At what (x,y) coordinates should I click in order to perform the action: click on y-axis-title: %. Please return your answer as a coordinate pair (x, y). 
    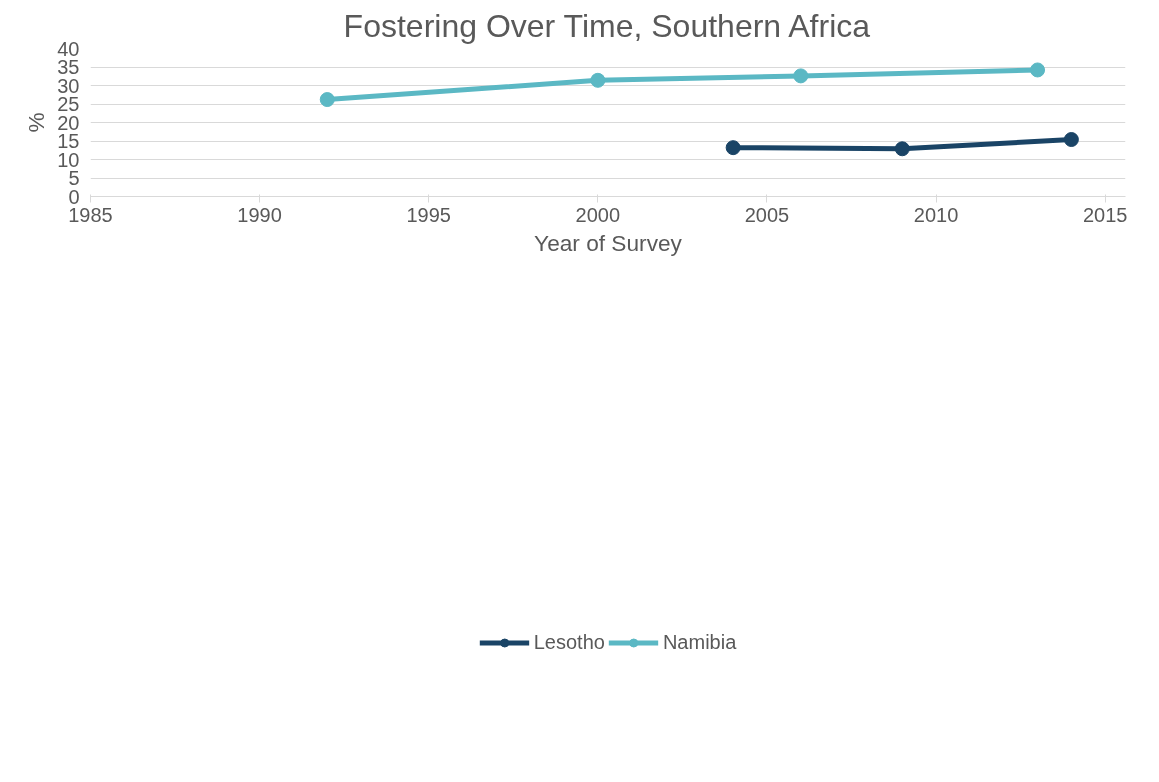
    Looking at the image, I should click on (36, 122).